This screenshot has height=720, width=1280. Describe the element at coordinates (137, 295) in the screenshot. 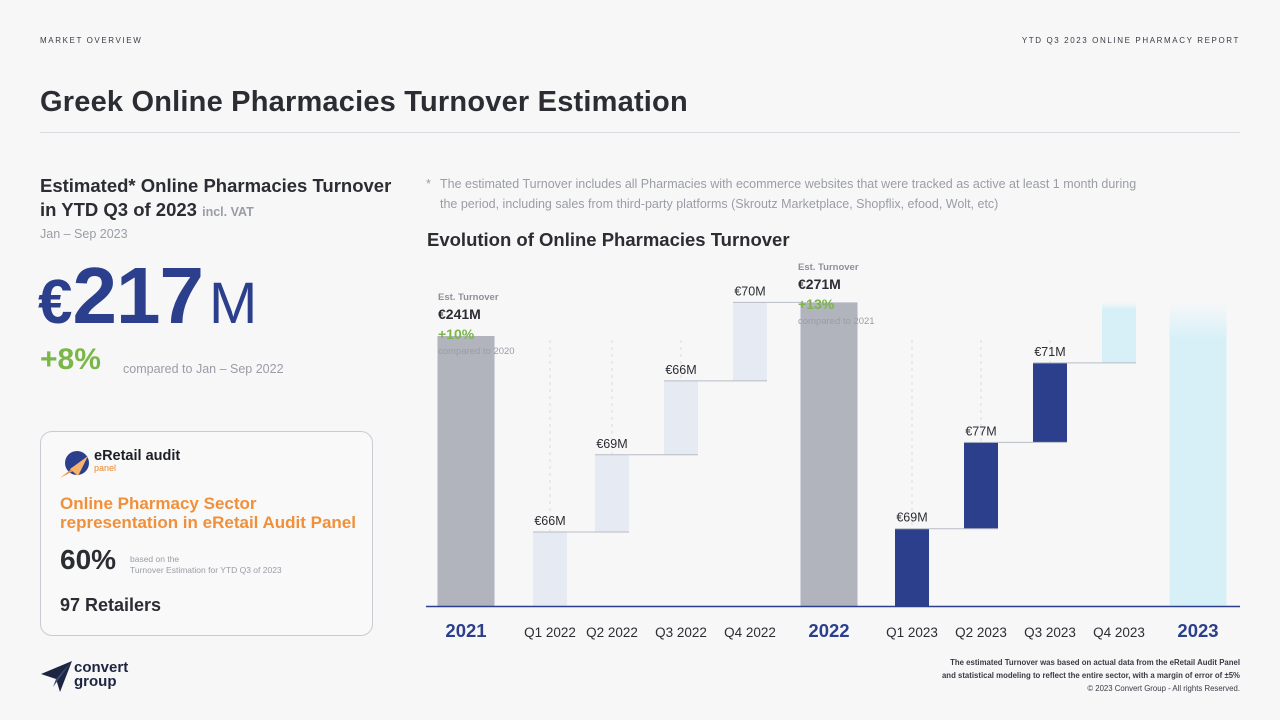

I see `kpi-number: 217` at that location.